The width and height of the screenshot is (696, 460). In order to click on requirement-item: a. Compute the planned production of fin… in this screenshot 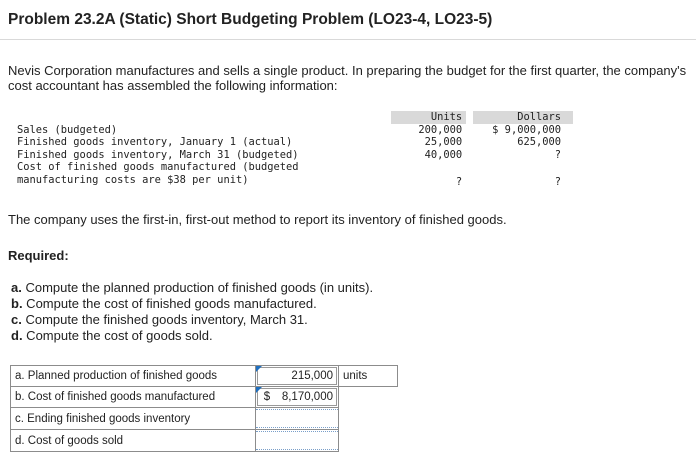, I will do `click(192, 287)`.